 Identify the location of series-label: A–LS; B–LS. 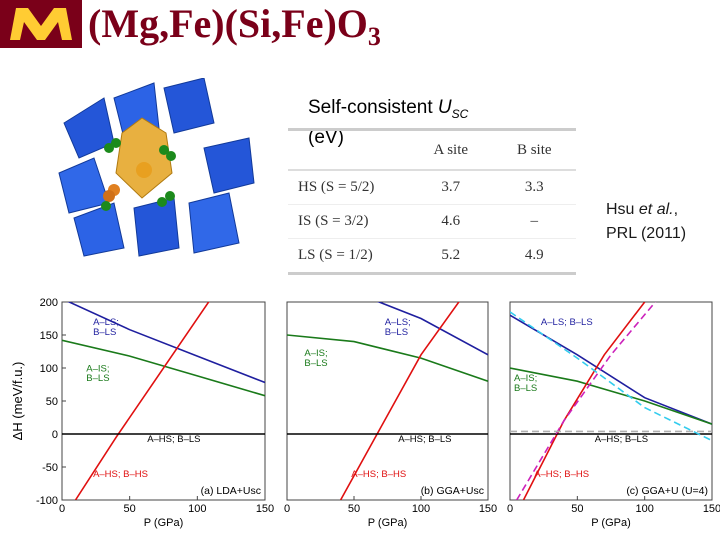
(567, 322).